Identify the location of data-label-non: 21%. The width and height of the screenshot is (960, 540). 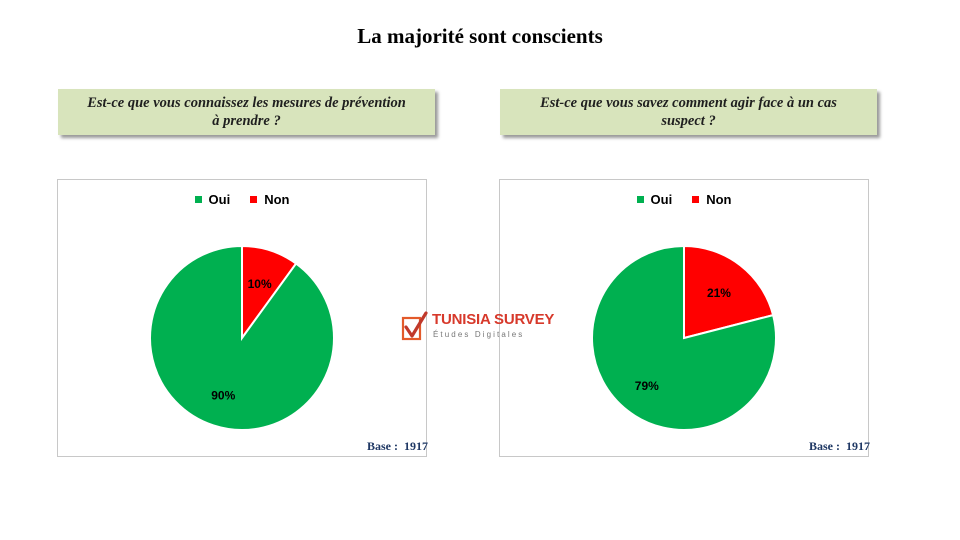
(719, 293).